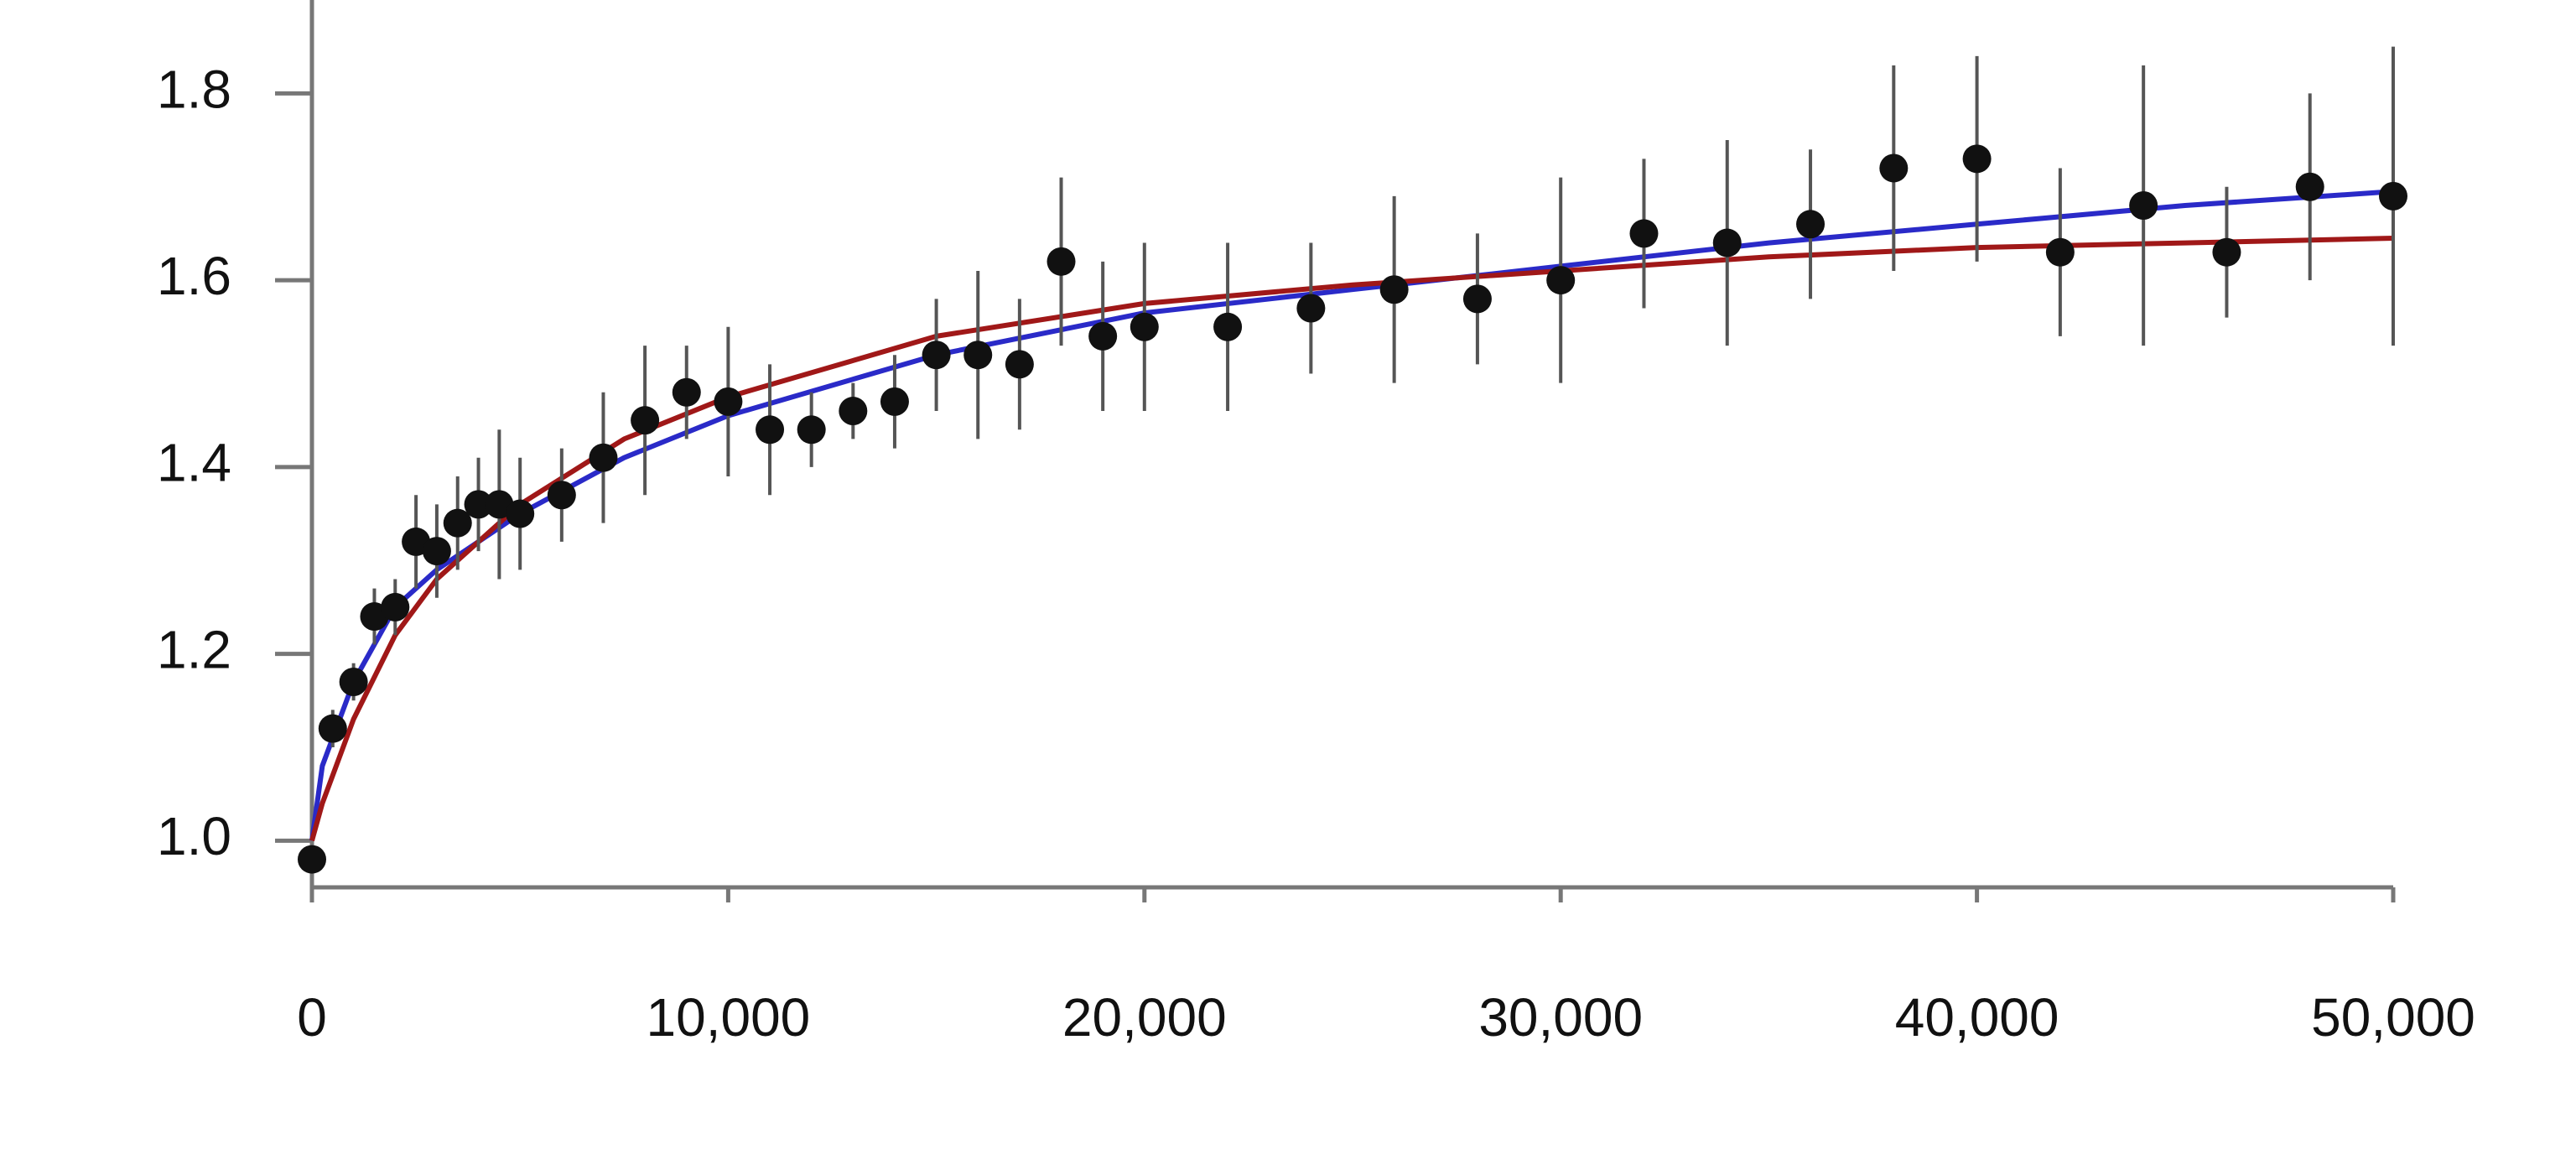 This screenshot has width=2576, height=1170. What do you see at coordinates (1560, 1017) in the screenshot?
I see `x-tick-label: 30,000` at bounding box center [1560, 1017].